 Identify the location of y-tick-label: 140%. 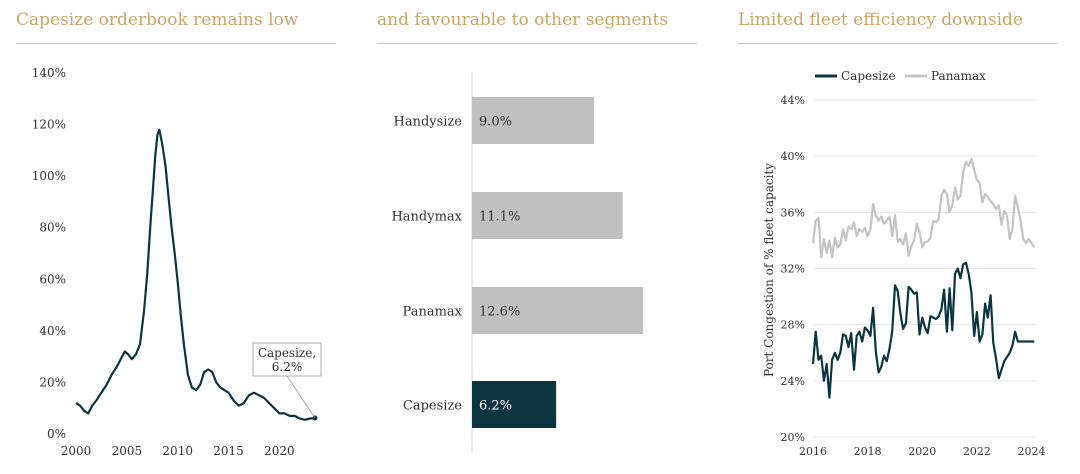
(49, 73).